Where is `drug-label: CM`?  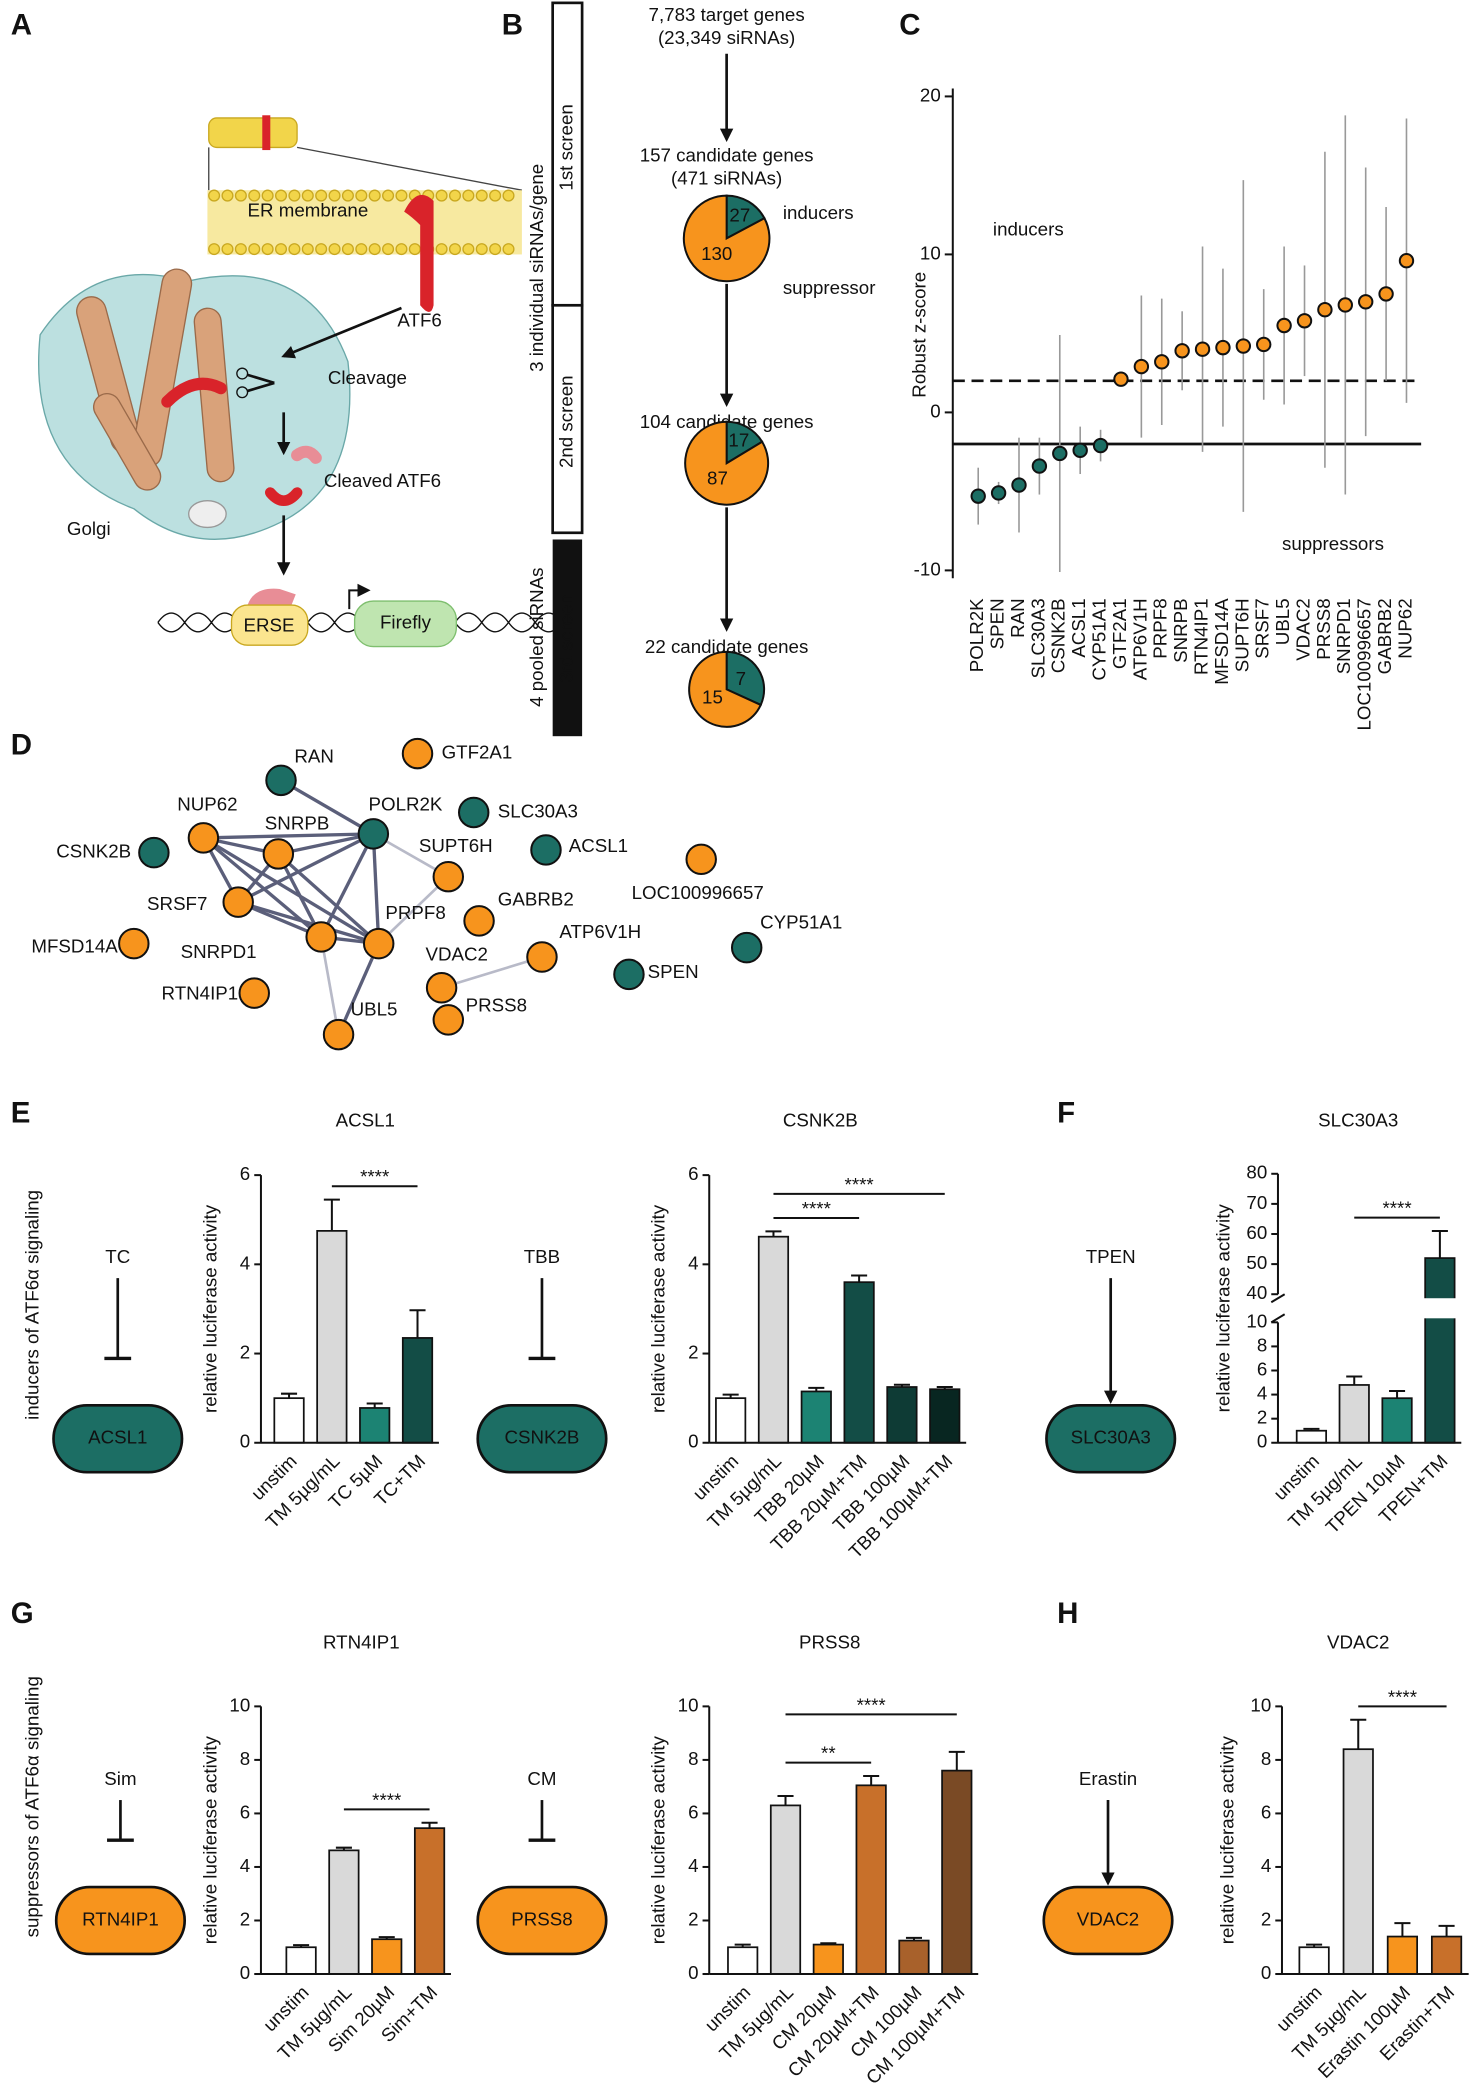 drug-label: CM is located at coordinates (541, 1778).